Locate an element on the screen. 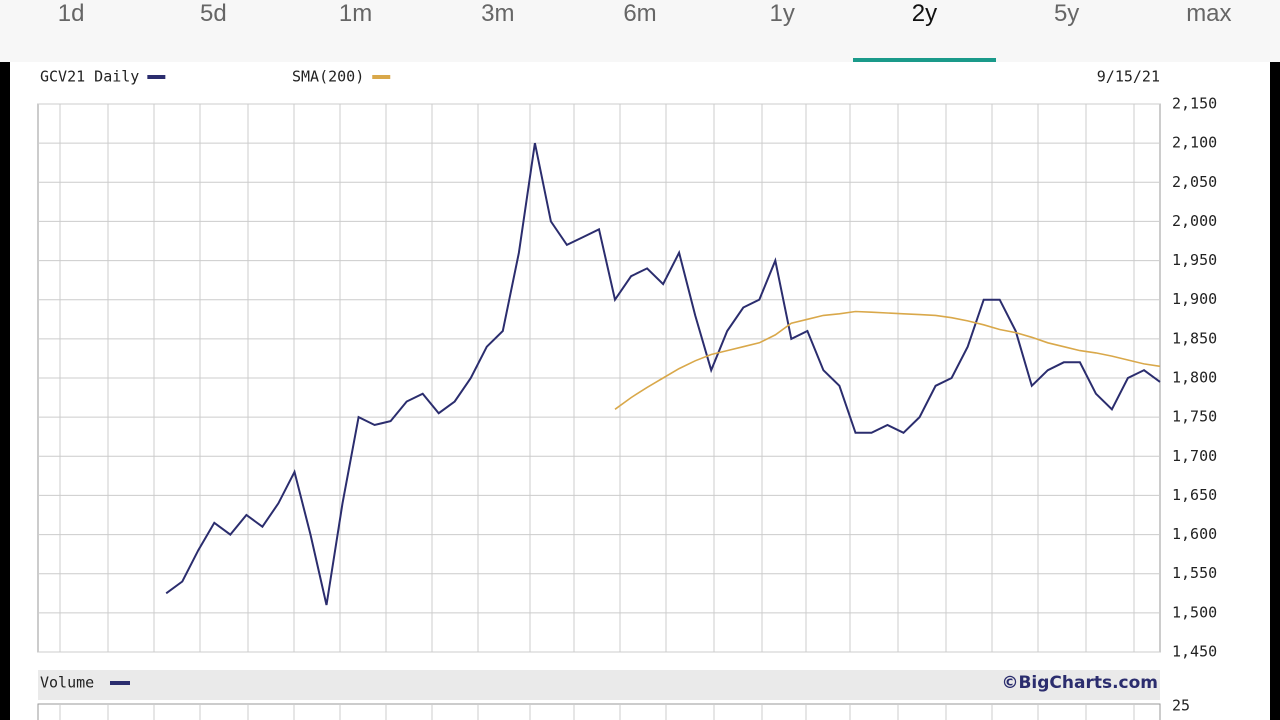 The height and width of the screenshot is (720, 1280). y-tick-label: 1,500 is located at coordinates (1194, 612).